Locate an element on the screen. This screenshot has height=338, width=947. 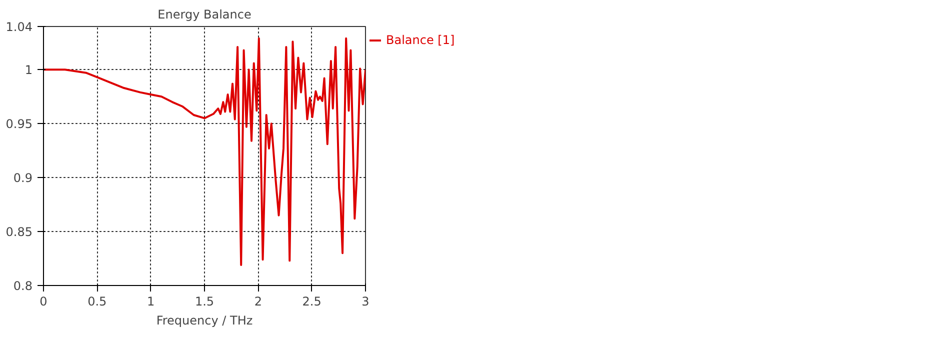
x-tick-label: 2.5 is located at coordinates (312, 301).